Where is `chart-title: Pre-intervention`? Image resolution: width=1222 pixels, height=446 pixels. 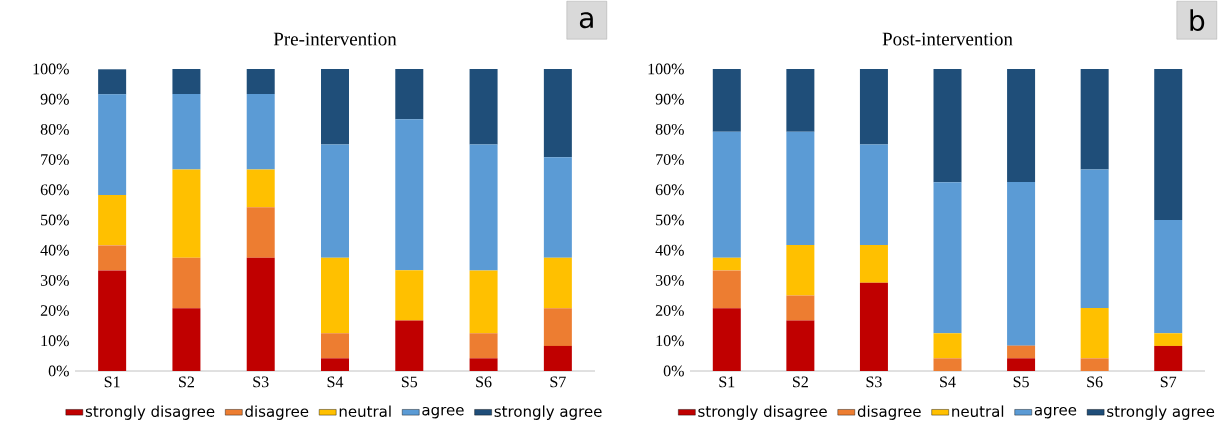
chart-title: Pre-intervention is located at coordinates (335, 39).